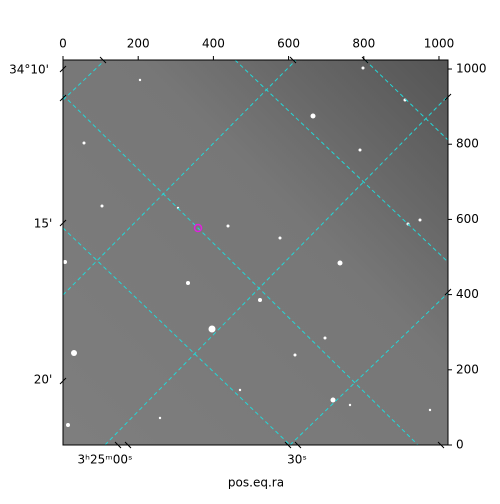 The height and width of the screenshot is (504, 500). What do you see at coordinates (105, 460) in the screenshot?
I see `ra-label: 3ʰ25ᵐ00ˢ` at bounding box center [105, 460].